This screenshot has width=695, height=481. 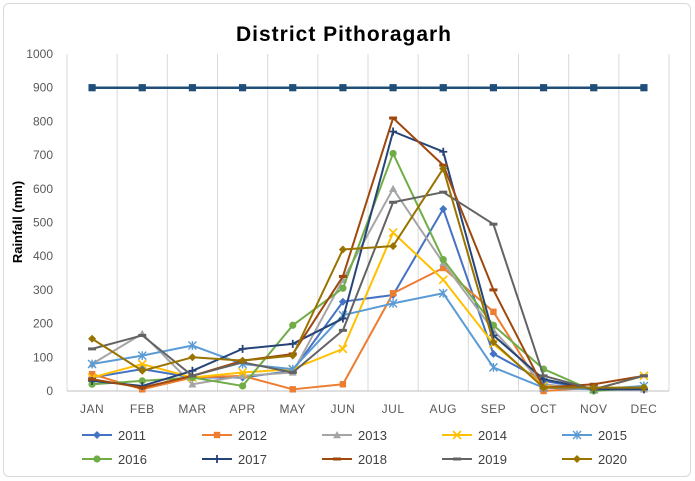 I want to click on x-tick-label: MAR, so click(x=192, y=409).